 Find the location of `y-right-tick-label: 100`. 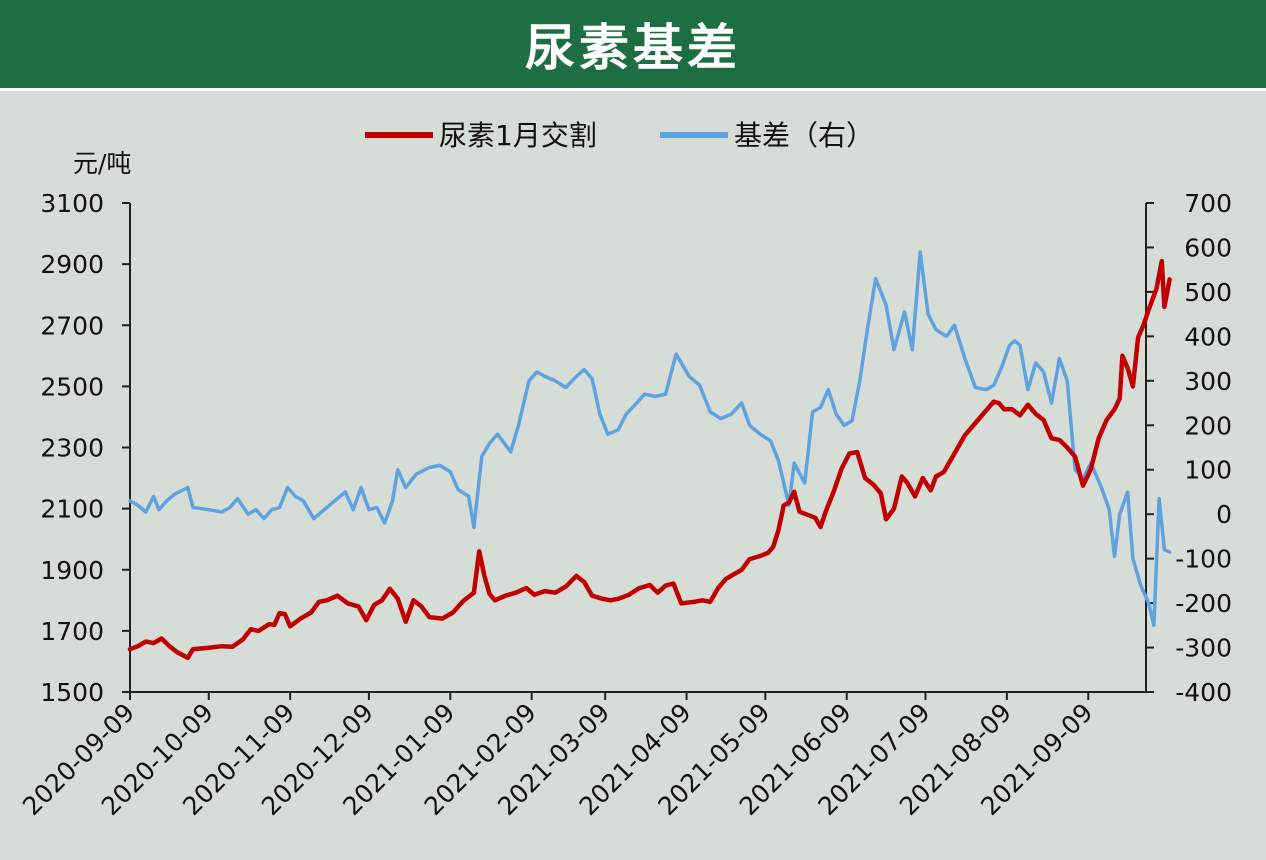

y-right-tick-label: 100 is located at coordinates (1208, 470).